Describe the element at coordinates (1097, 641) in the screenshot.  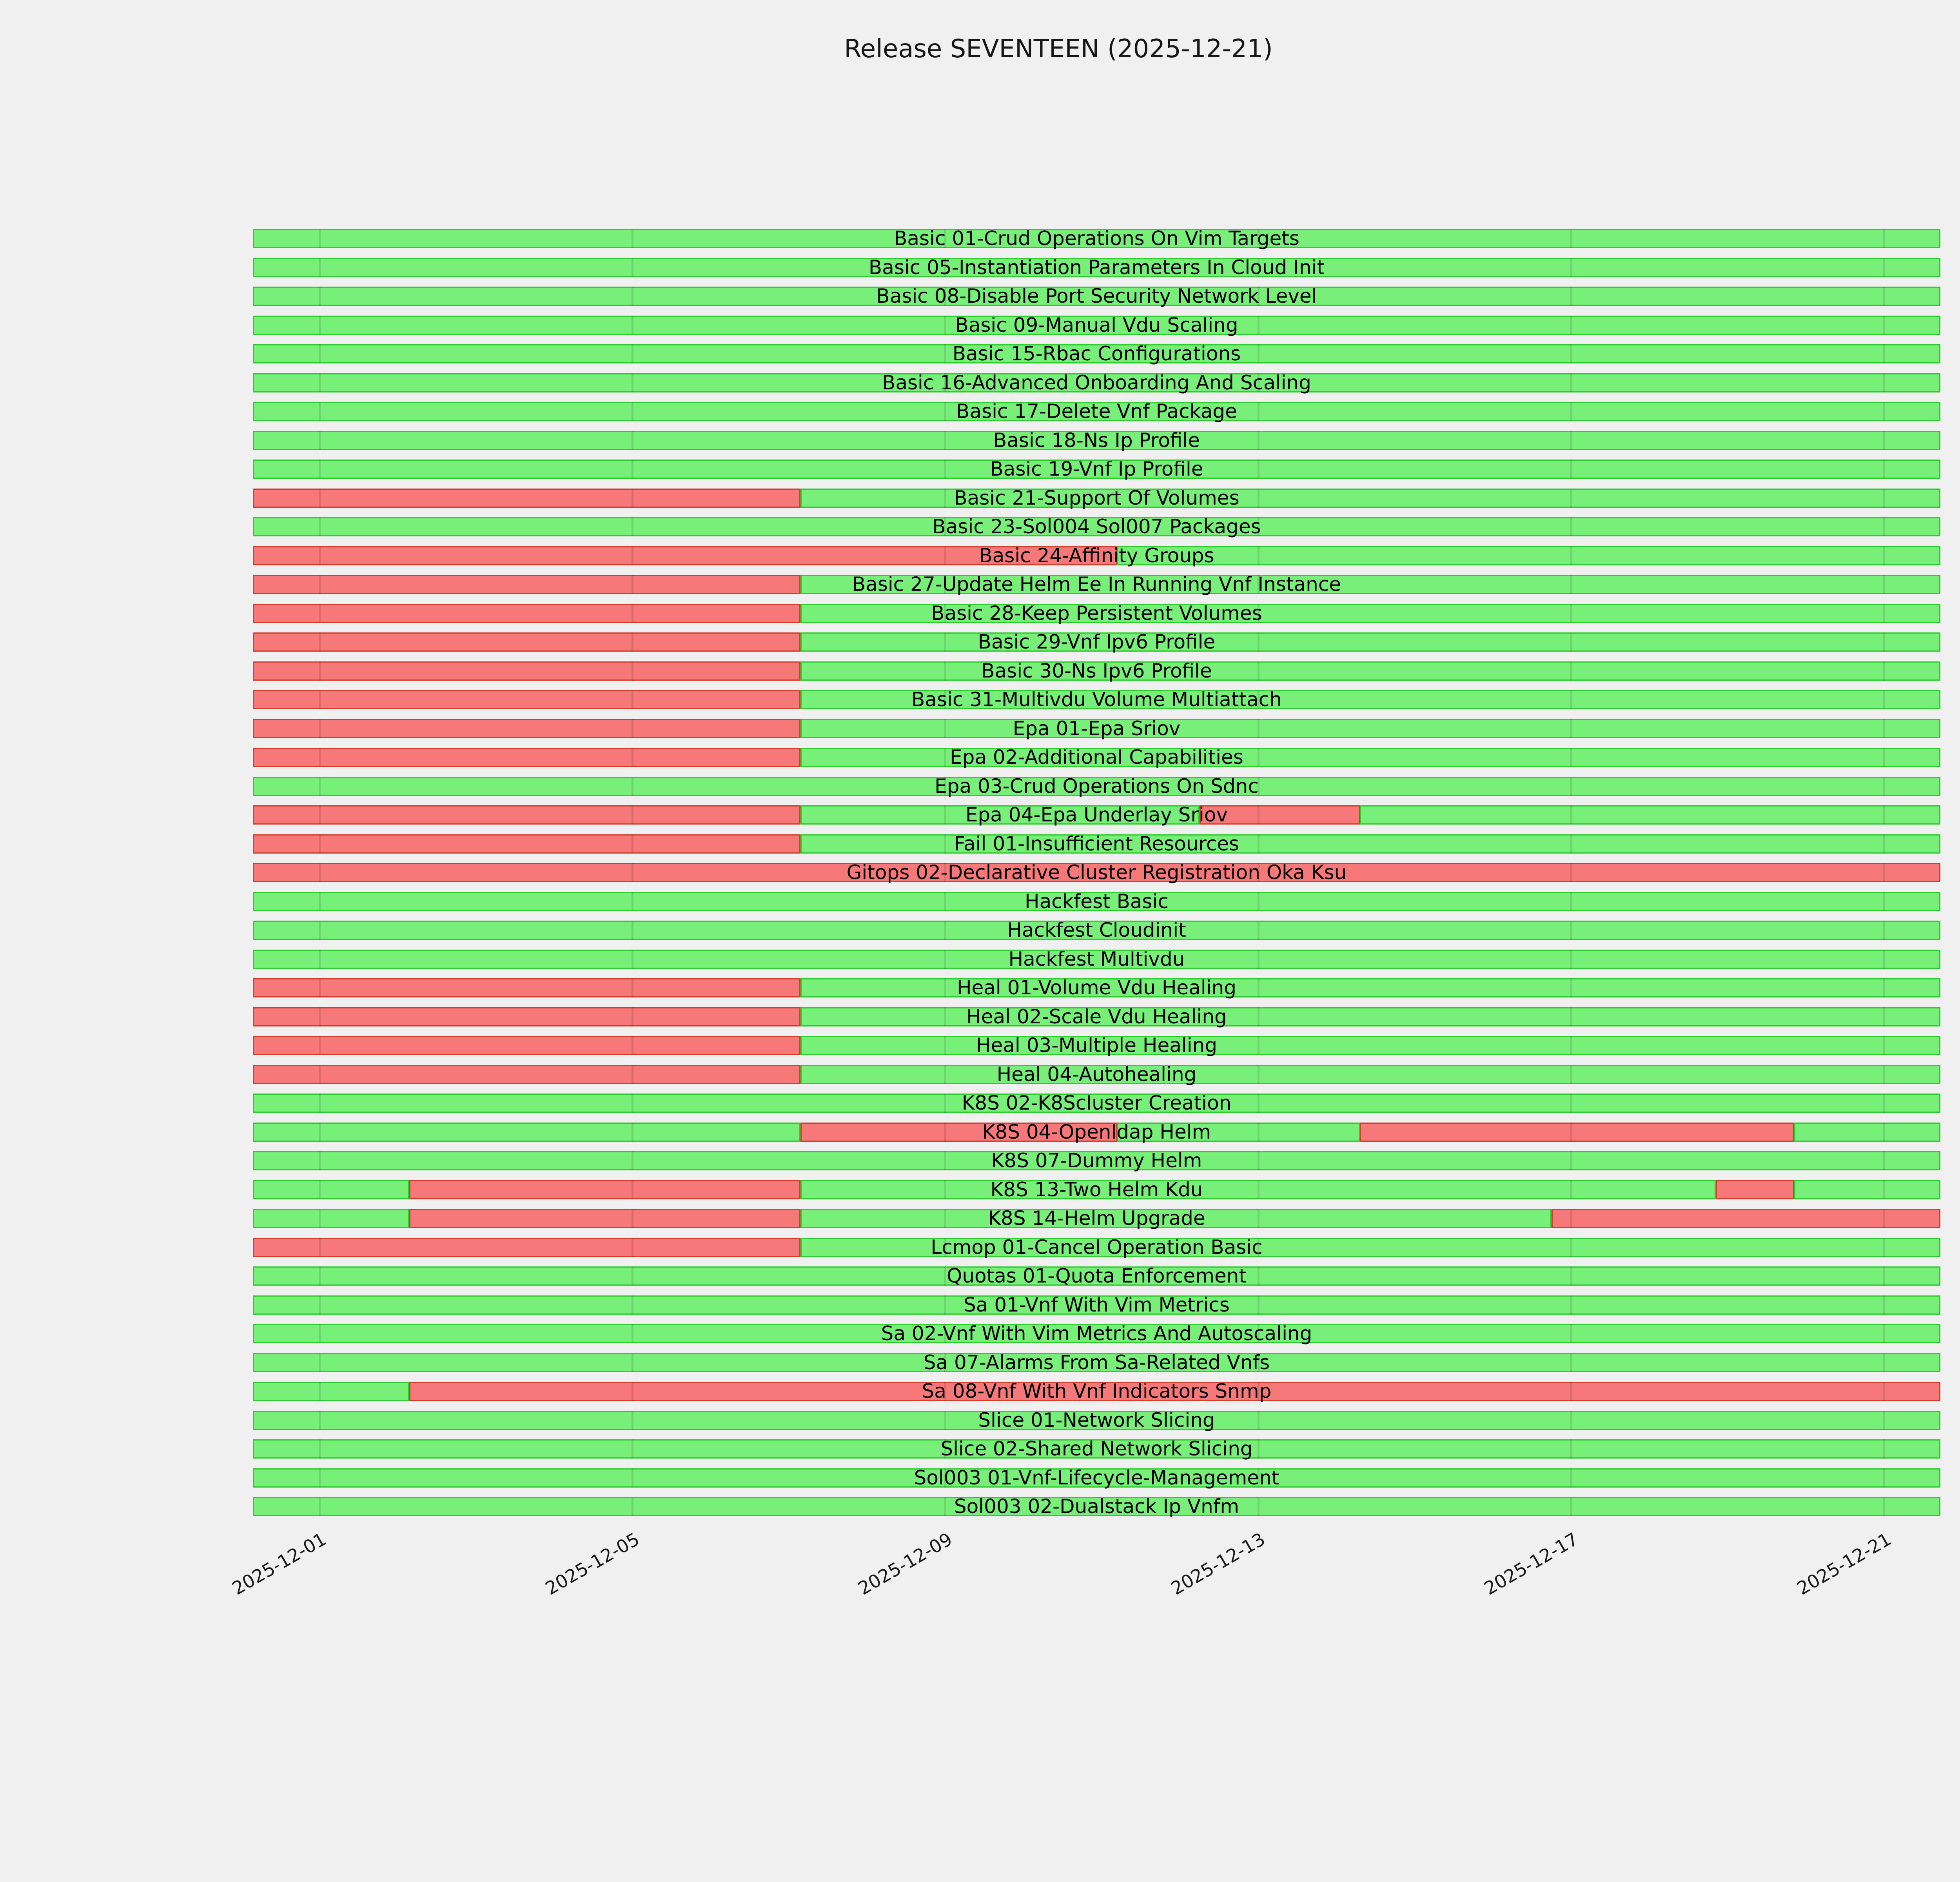
I see `row-label: Basic 29-Vnf Ipv6 Profile` at that location.